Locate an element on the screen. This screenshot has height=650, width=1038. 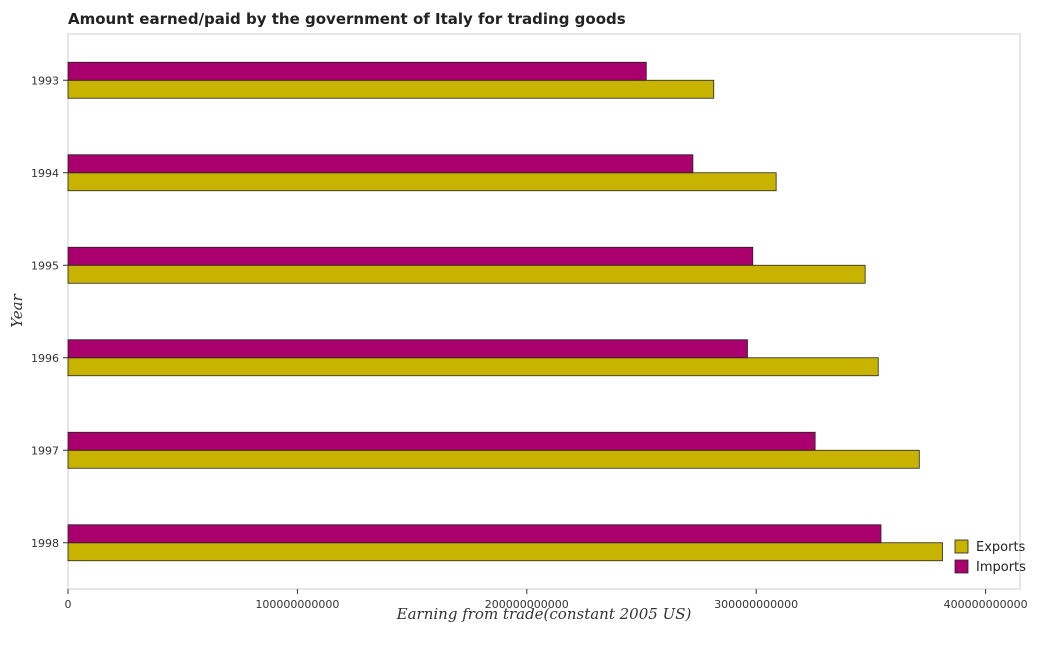
x-axis-label: Earning from trade(constant 2005 US) is located at coordinates (544, 614).